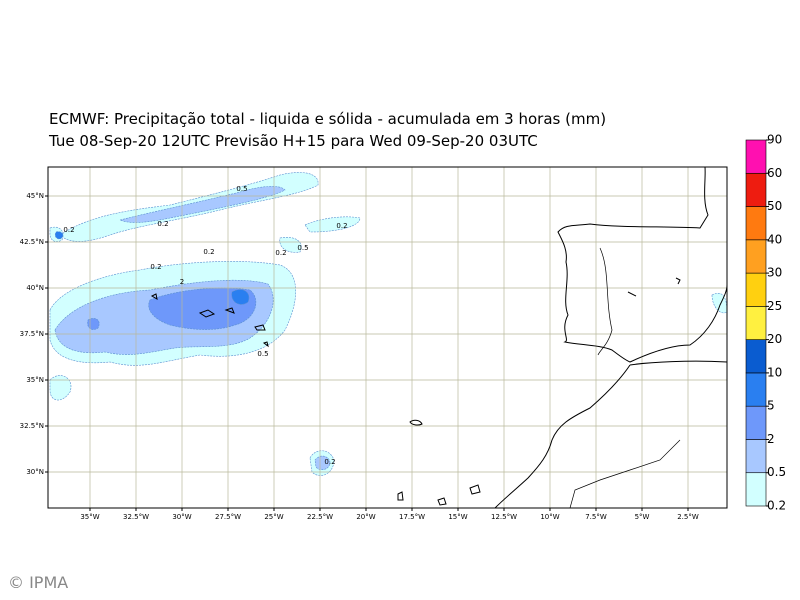 This screenshot has width=800, height=600. What do you see at coordinates (365, 517) in the screenshot?
I see `lon-label: 20°W` at bounding box center [365, 517].